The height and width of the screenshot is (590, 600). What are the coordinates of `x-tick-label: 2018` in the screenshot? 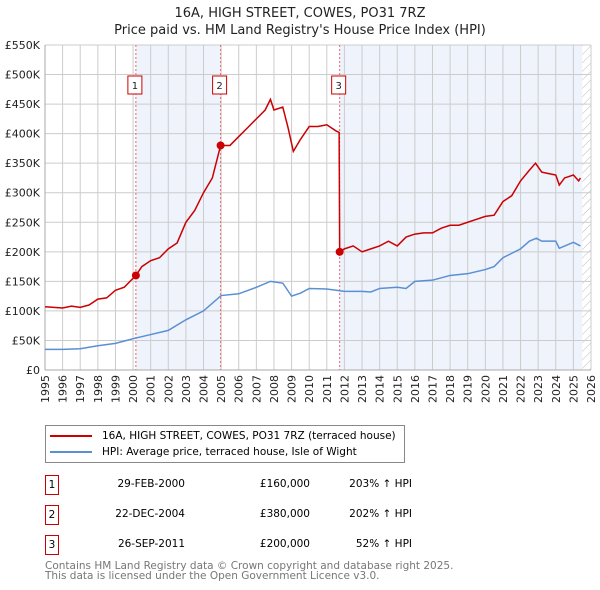 It's located at (450, 389).